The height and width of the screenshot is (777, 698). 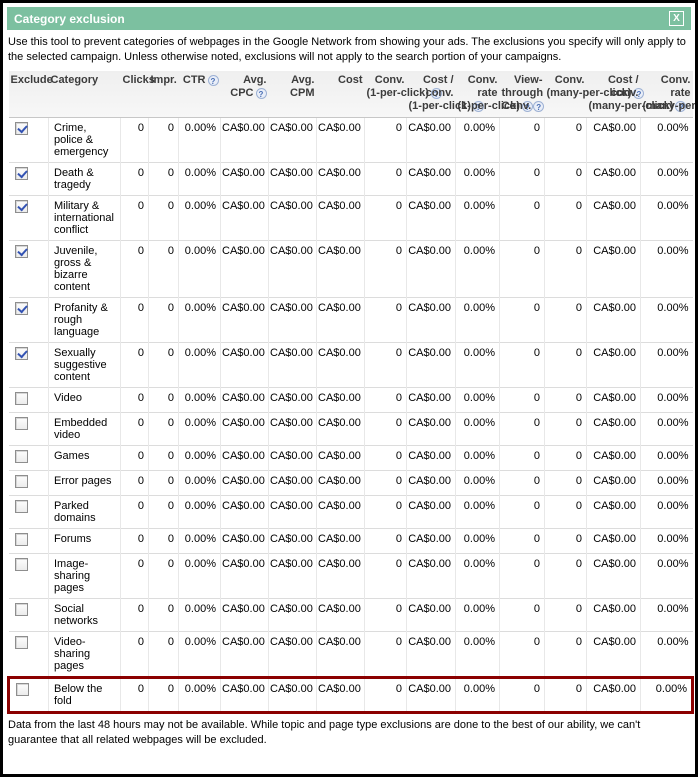 I want to click on dialog-titlebar: Category exclusion X, so click(x=349, y=18).